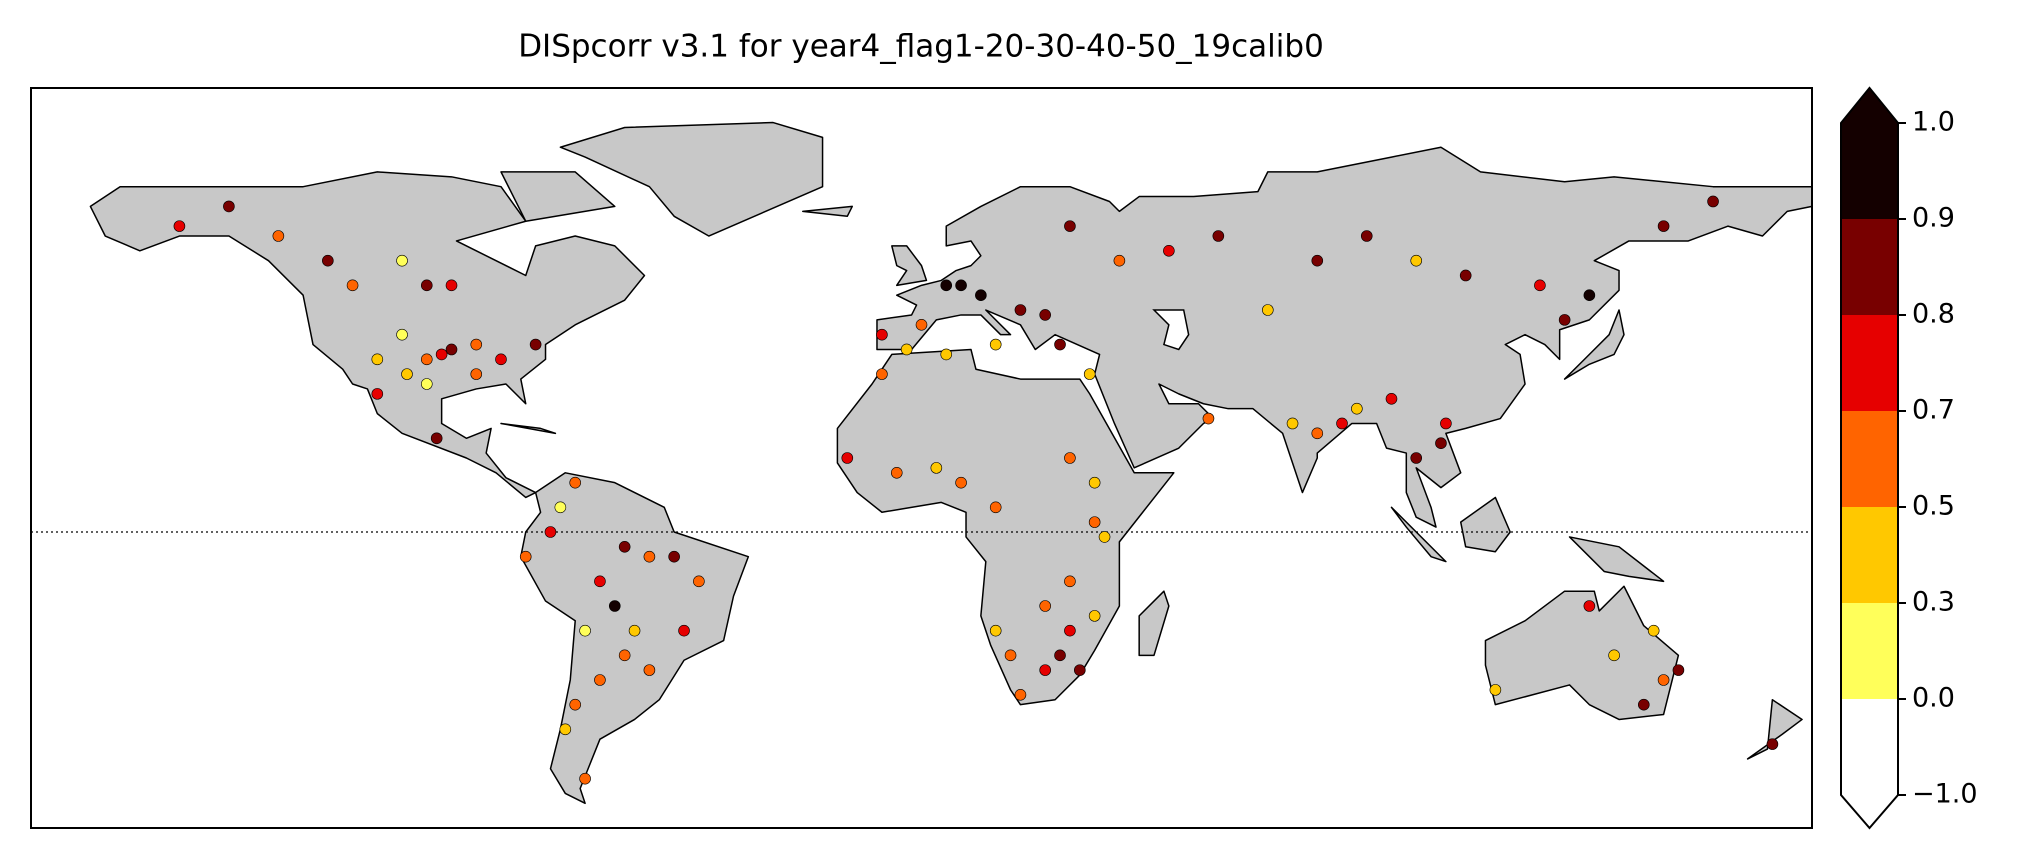 The image size is (2025, 856). What do you see at coordinates (691, 179) in the screenshot?
I see `greenland` at bounding box center [691, 179].